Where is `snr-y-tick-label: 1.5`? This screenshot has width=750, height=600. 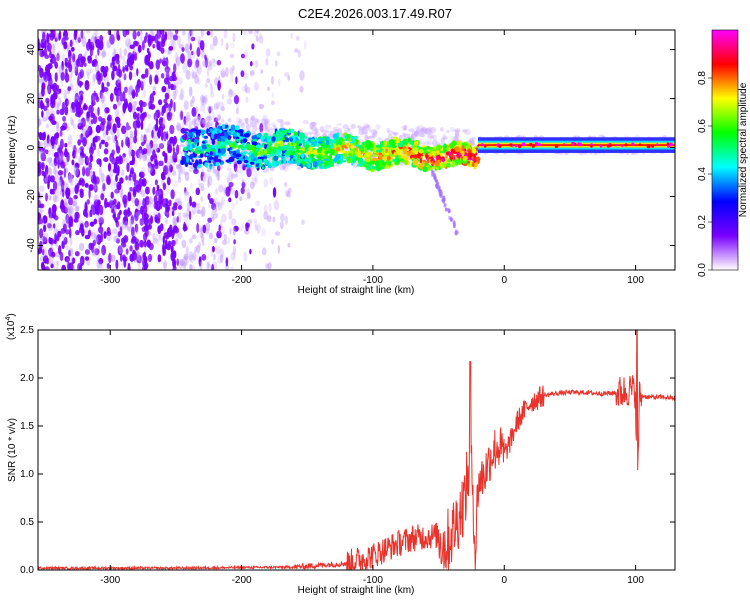
snr-y-tick-label: 1.5 is located at coordinates (27, 426).